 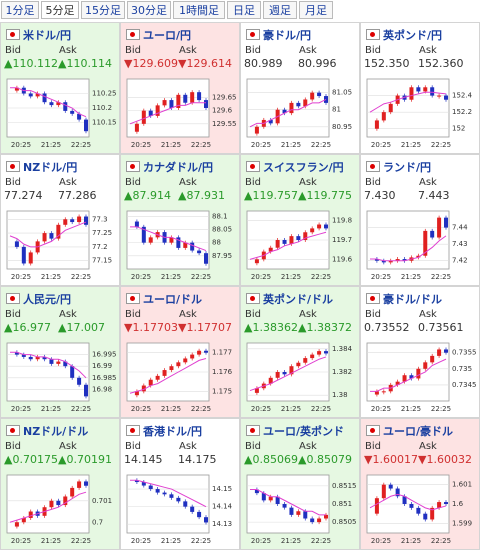 What do you see at coordinates (50, 167) in the screenshot?
I see `pair-name: NZドル/円` at bounding box center [50, 167].